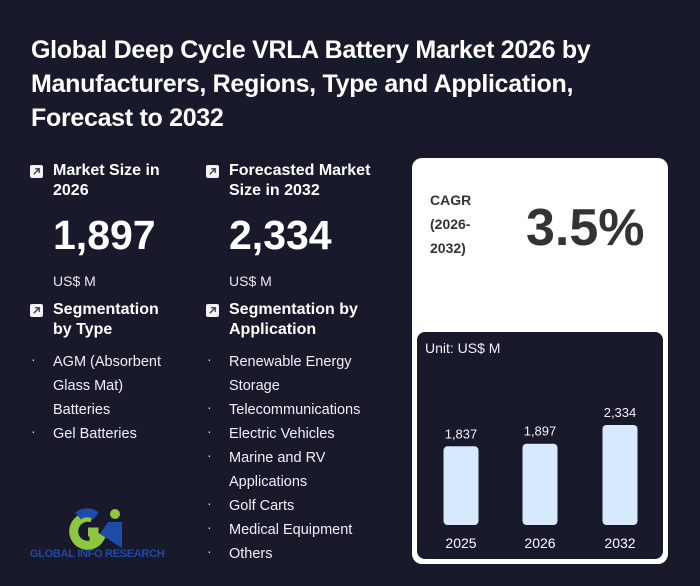 The height and width of the screenshot is (586, 700). I want to click on application-list-item: Medical Equipment, so click(306, 528).